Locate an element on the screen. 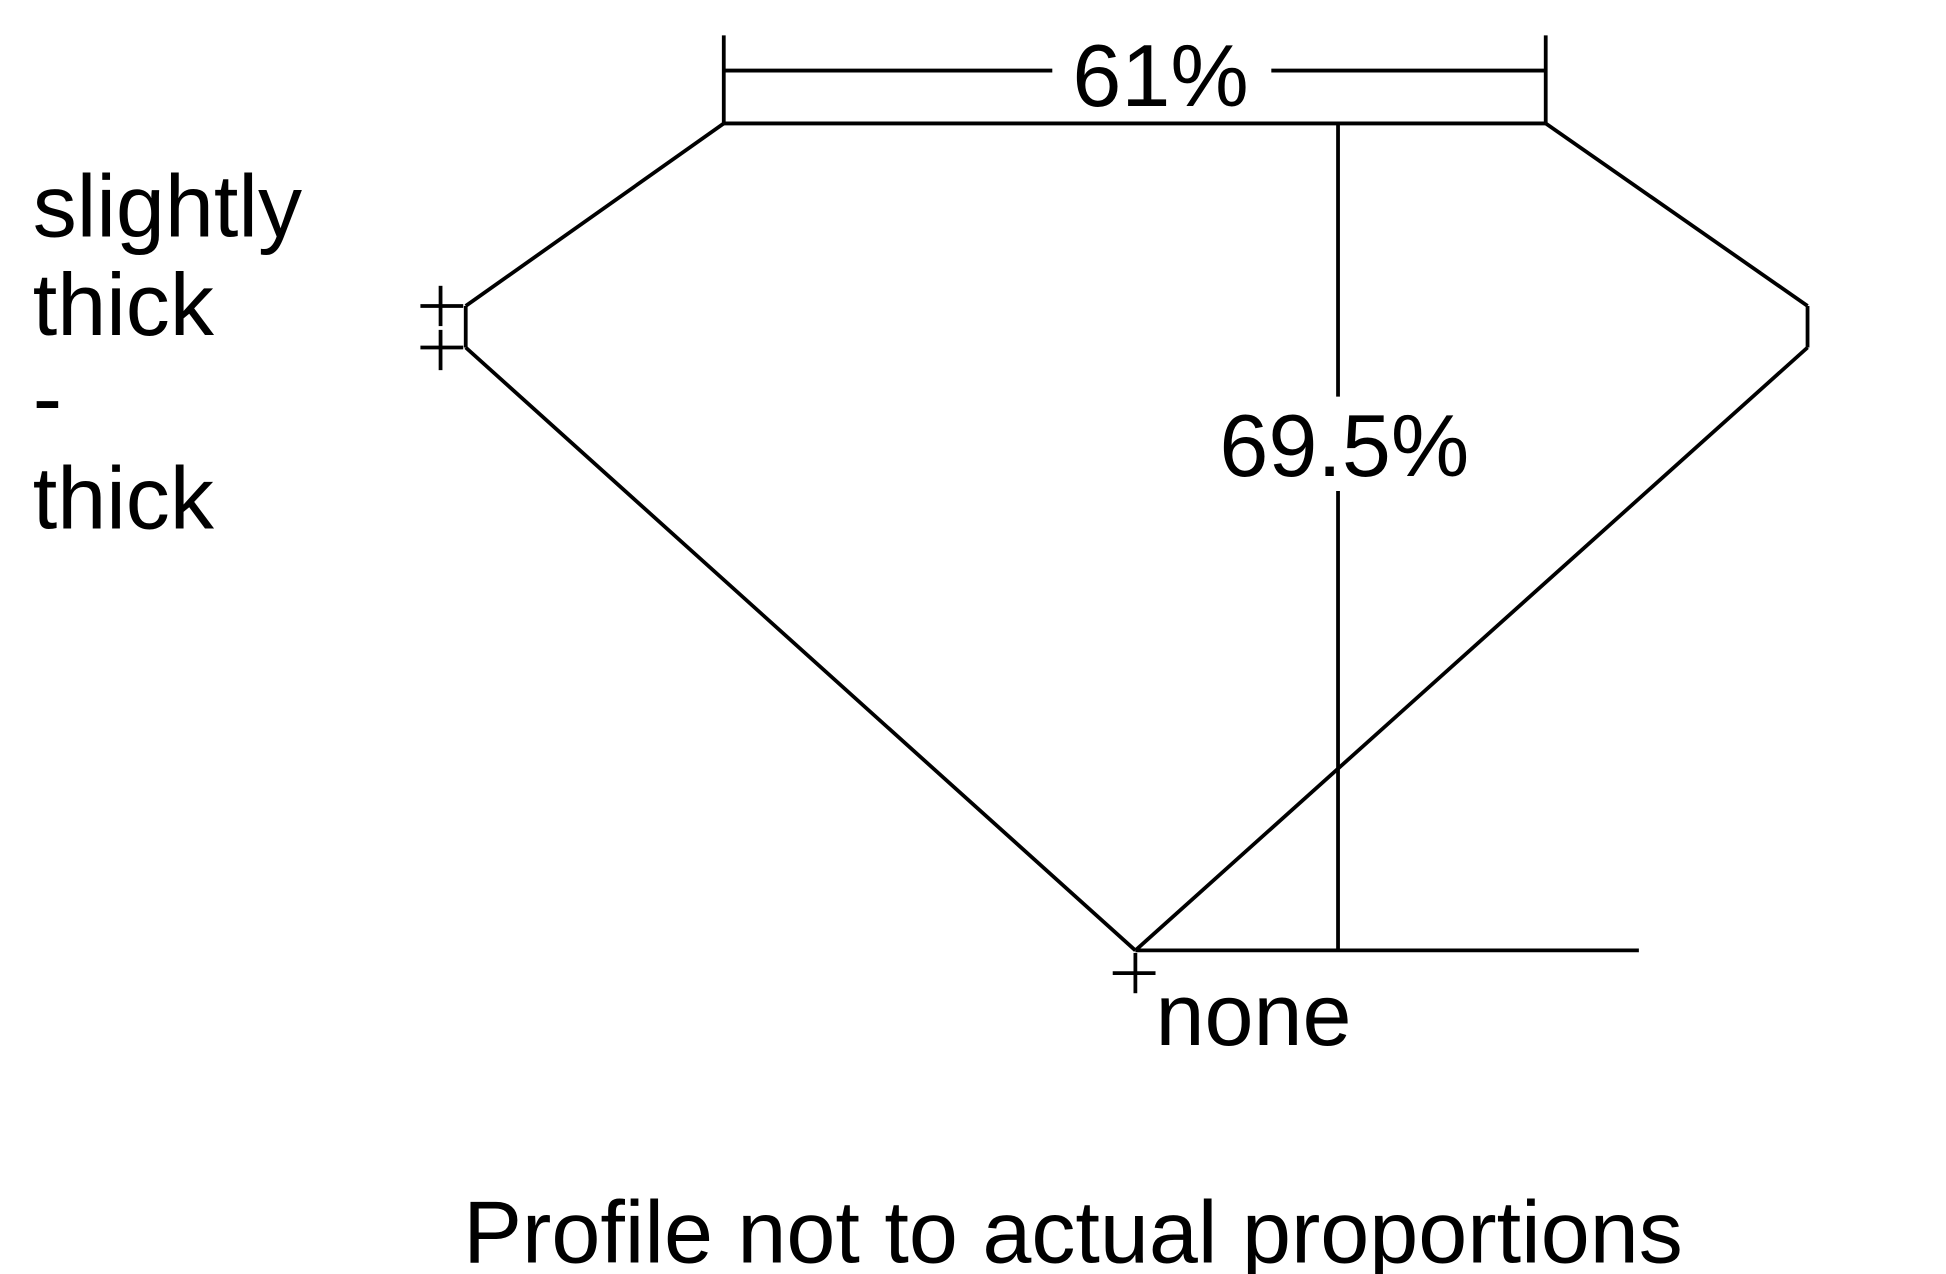 Image resolution: width=1946 pixels, height=1274 pixels. girdle-label-line-1: slightly is located at coordinates (167, 206).